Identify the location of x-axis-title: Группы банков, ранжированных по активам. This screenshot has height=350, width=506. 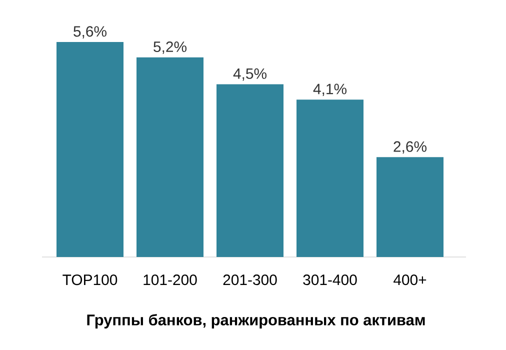
(256, 321).